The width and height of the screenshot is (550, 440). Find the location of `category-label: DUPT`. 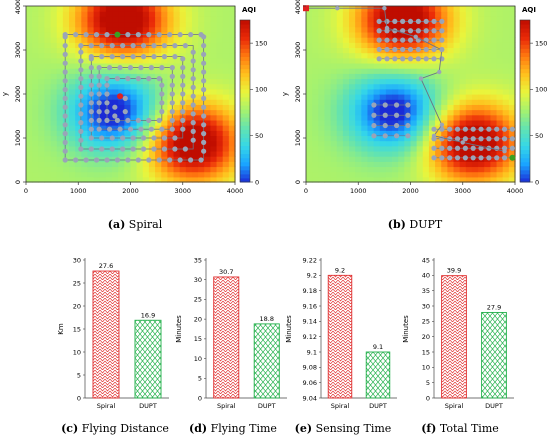

category-label: DUPT is located at coordinates (494, 406).